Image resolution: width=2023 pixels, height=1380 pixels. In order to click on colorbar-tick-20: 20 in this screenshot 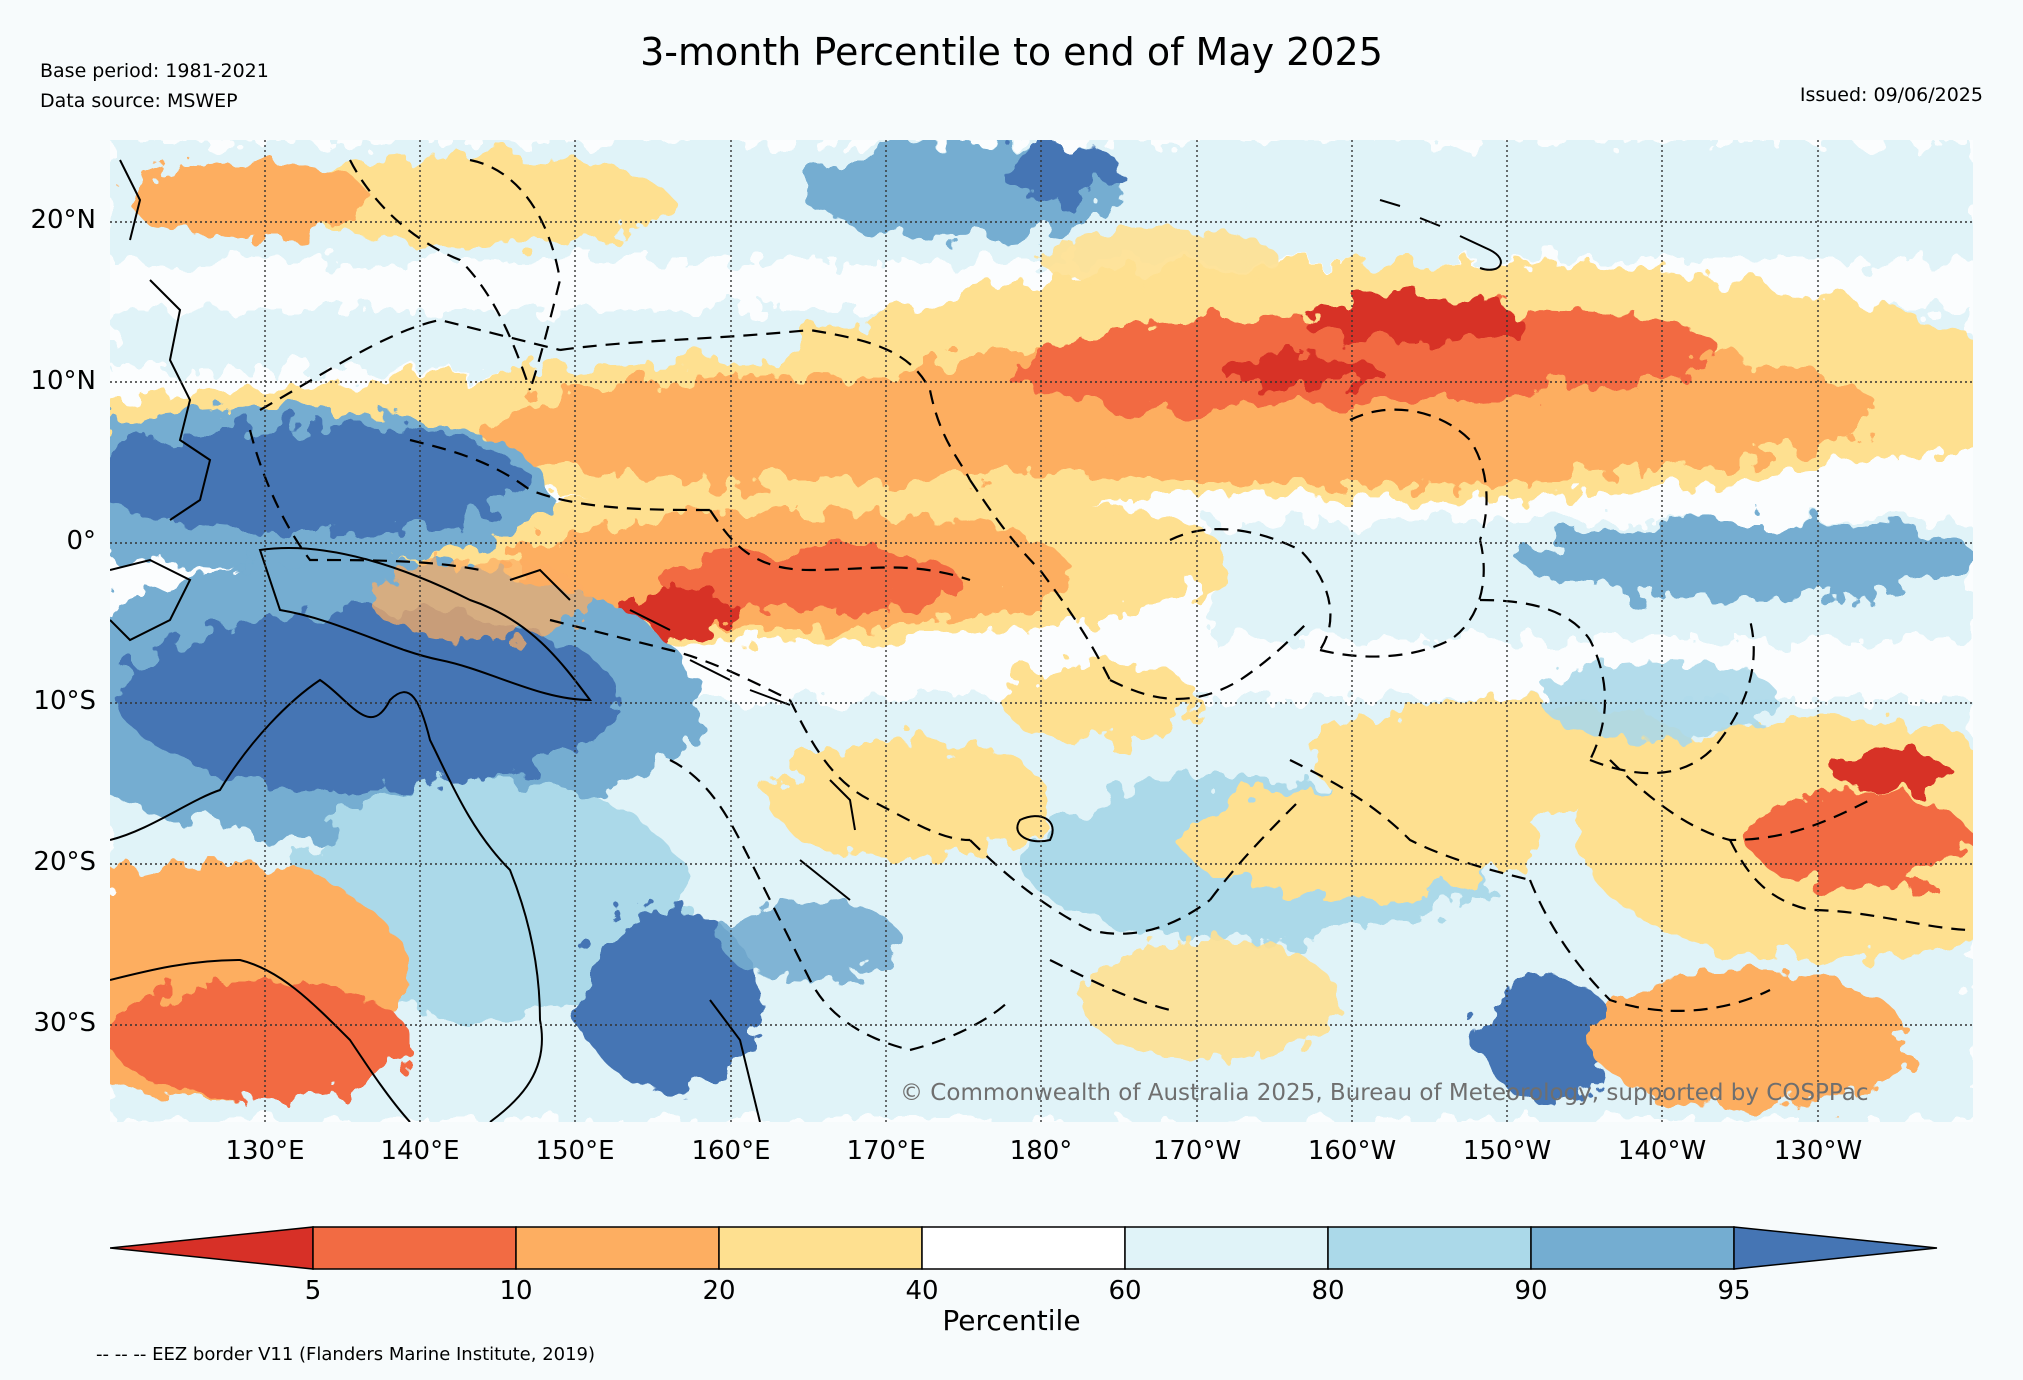, I will do `click(719, 1291)`.